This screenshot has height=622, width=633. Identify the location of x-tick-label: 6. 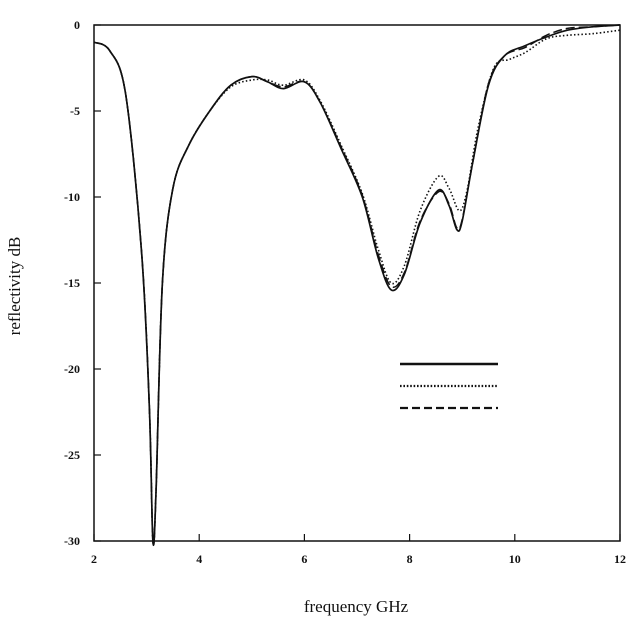
(304, 559).